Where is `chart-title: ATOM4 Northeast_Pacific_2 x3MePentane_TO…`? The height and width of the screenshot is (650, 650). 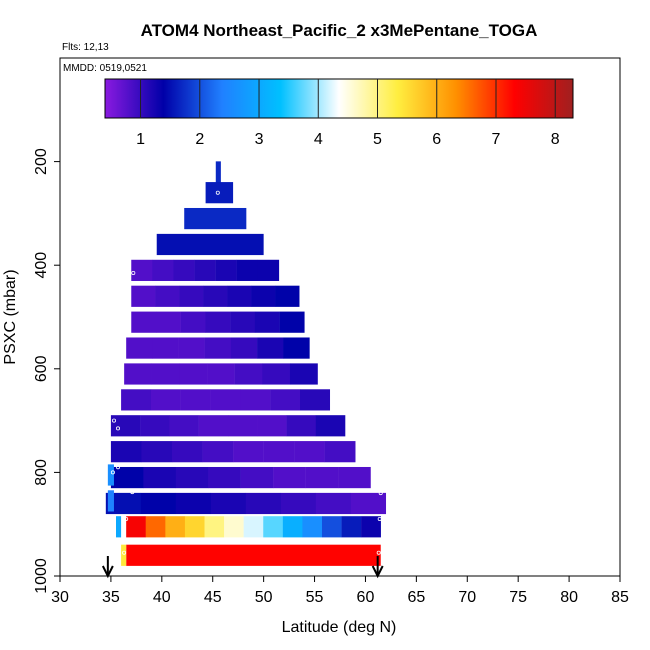
chart-title: ATOM4 Northeast_Pacific_2 x3MePentane_TO… is located at coordinates (339, 30).